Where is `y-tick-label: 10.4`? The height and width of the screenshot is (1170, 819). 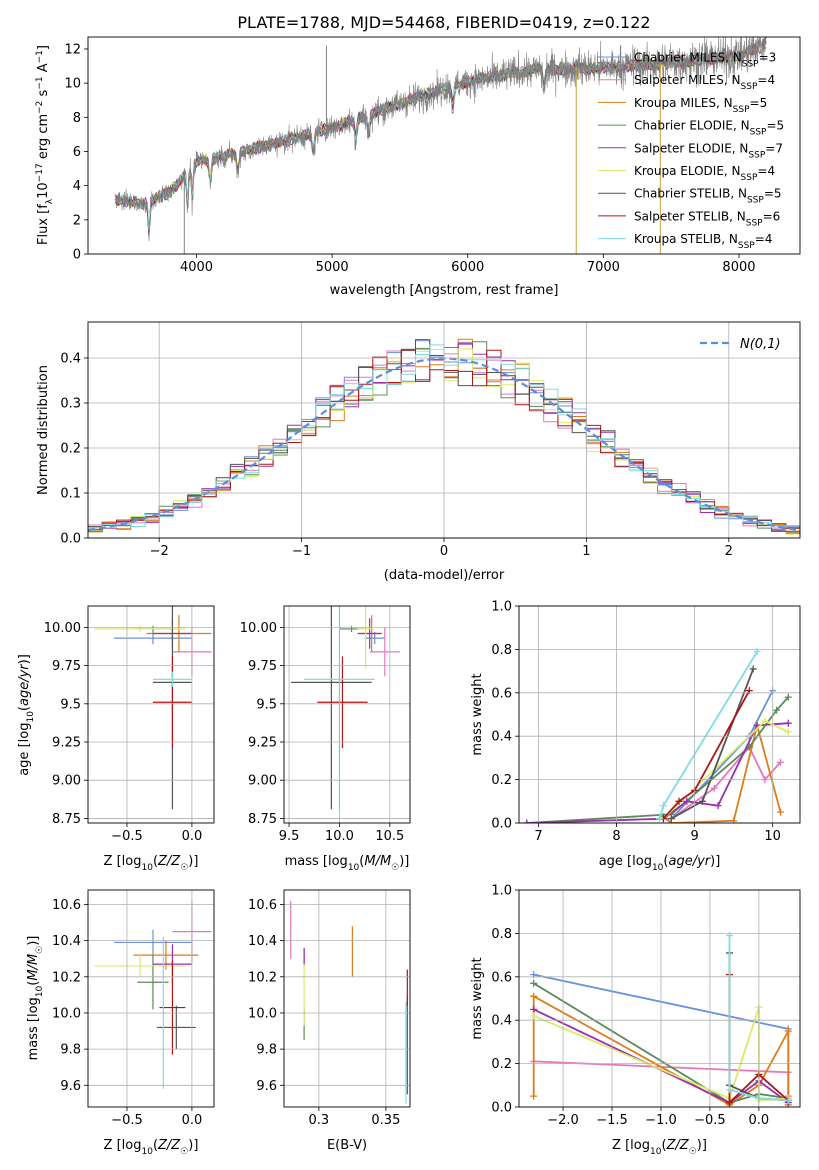 y-tick-label: 10.4 is located at coordinates (262, 941).